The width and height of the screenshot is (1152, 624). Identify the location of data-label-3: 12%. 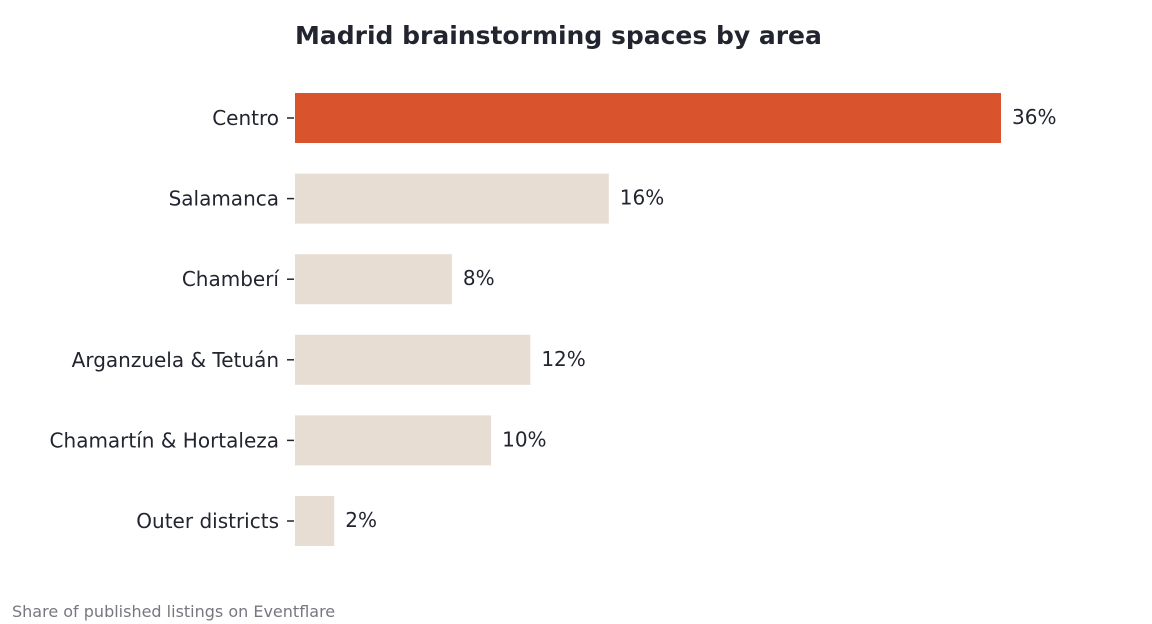
(563, 359).